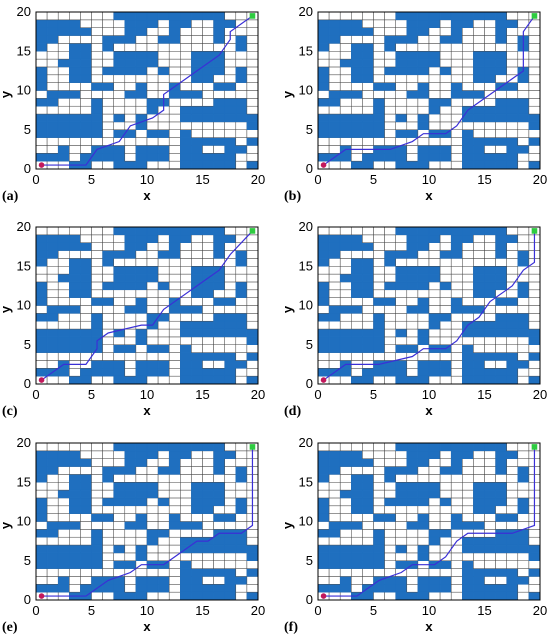 The image size is (550, 642). What do you see at coordinates (41, 596) in the screenshot?
I see `start-marker` at bounding box center [41, 596].